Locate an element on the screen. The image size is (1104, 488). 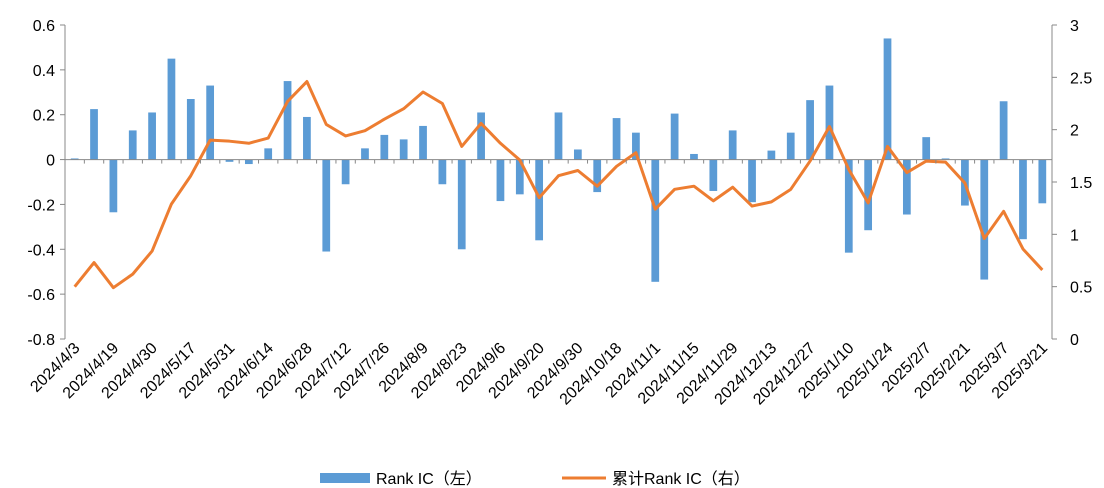
y2-tick-label: 0 is located at coordinates (1074, 340).